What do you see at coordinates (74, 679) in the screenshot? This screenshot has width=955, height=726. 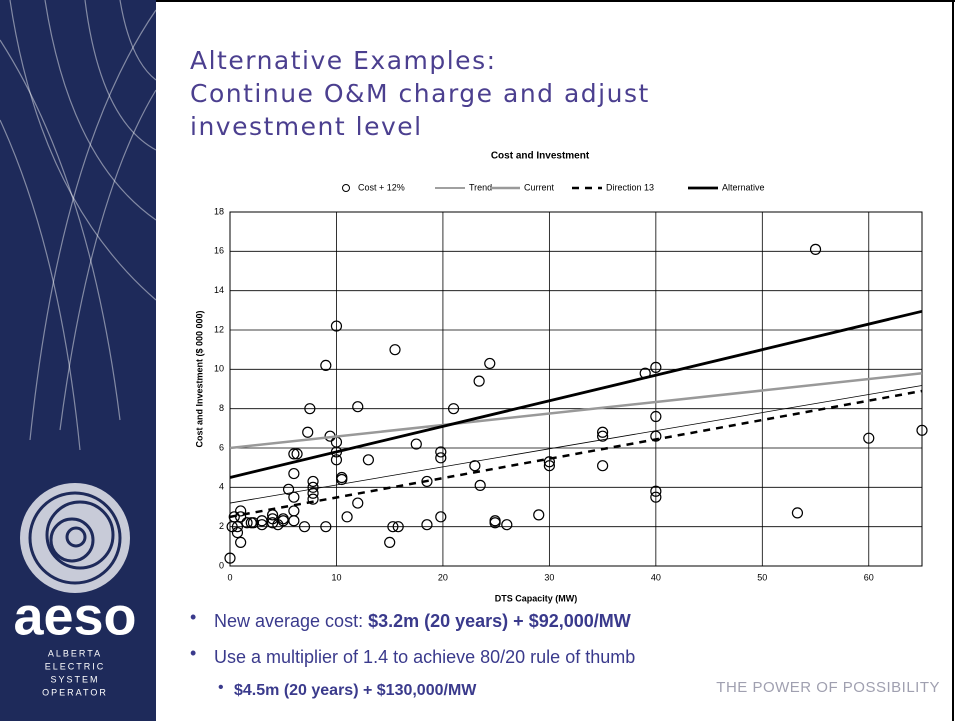 I see `logo-line: SYSTEM` at bounding box center [74, 679].